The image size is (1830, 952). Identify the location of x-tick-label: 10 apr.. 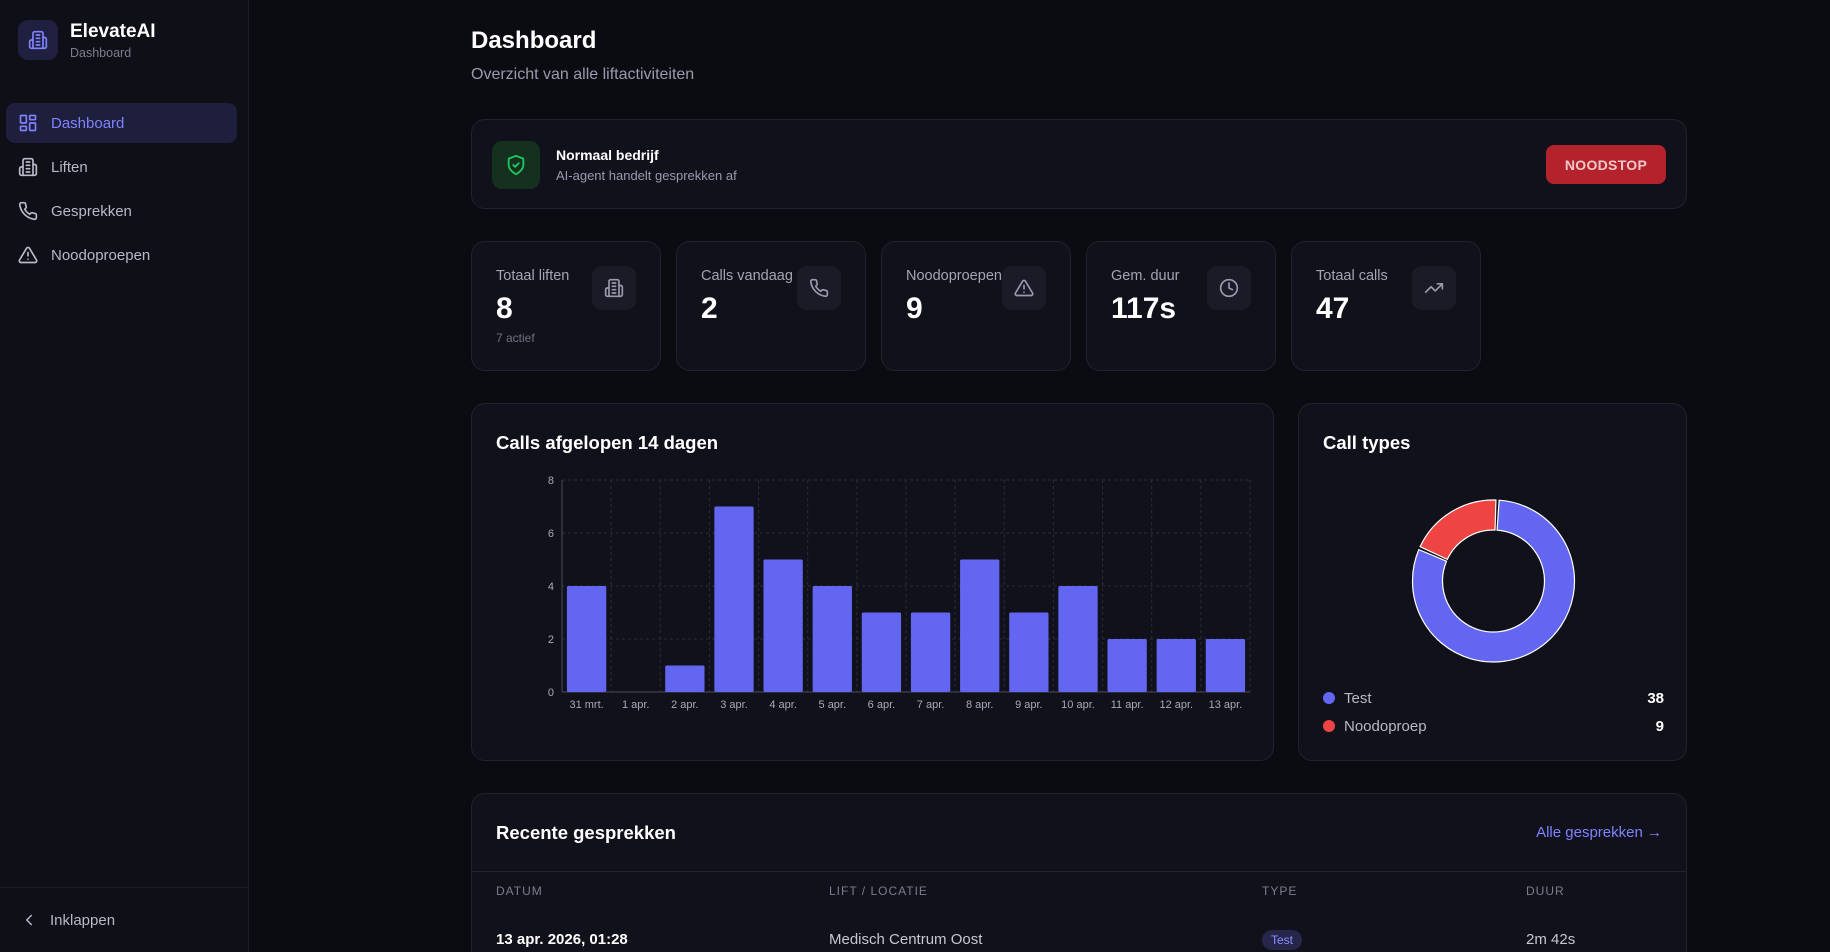
(1078, 705).